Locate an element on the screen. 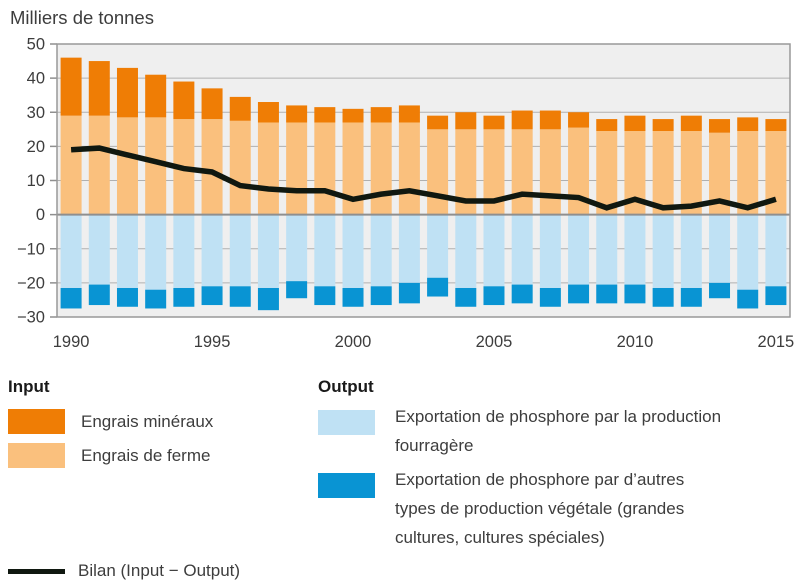 The width and height of the screenshot is (800, 588). bar-exportation-fourragere-2006 is located at coordinates (522, 249).